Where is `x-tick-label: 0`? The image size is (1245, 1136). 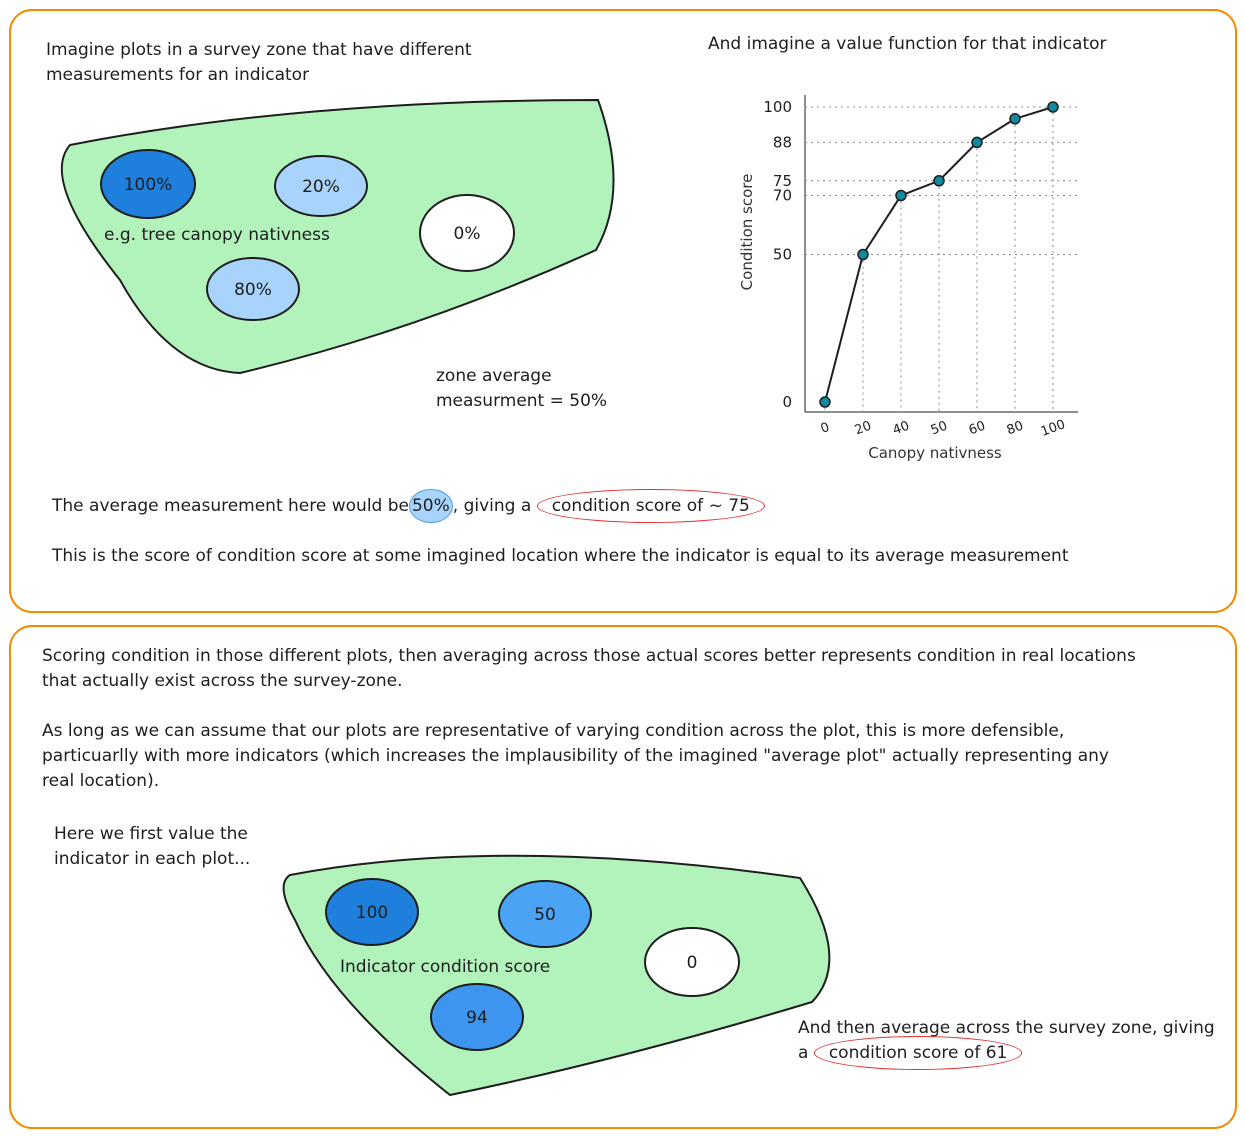
x-tick-label: 0 is located at coordinates (825, 428).